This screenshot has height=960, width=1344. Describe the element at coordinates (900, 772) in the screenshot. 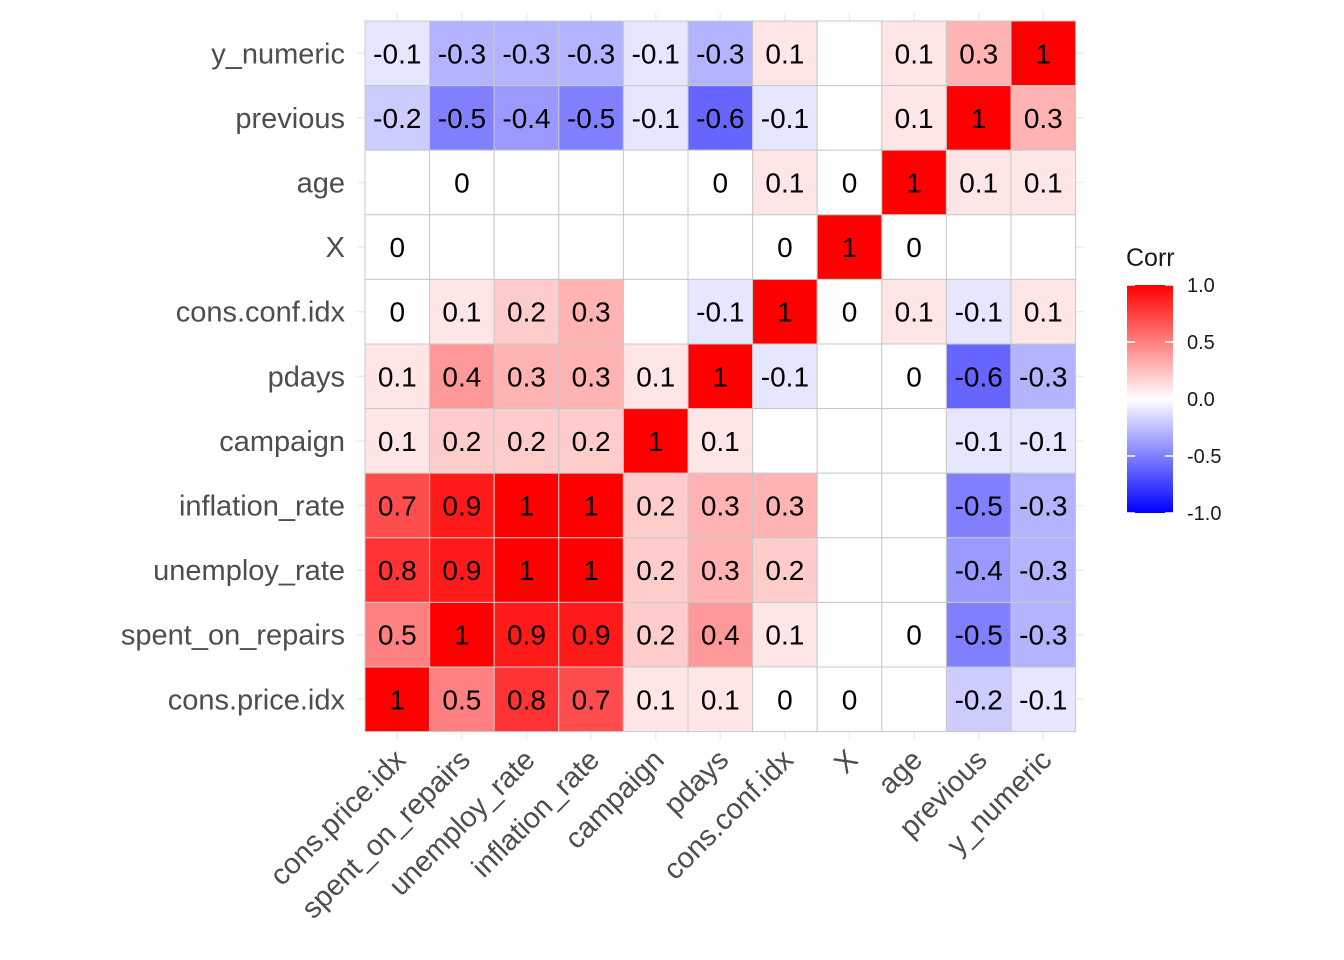

I see `x-tick-label: age` at that location.